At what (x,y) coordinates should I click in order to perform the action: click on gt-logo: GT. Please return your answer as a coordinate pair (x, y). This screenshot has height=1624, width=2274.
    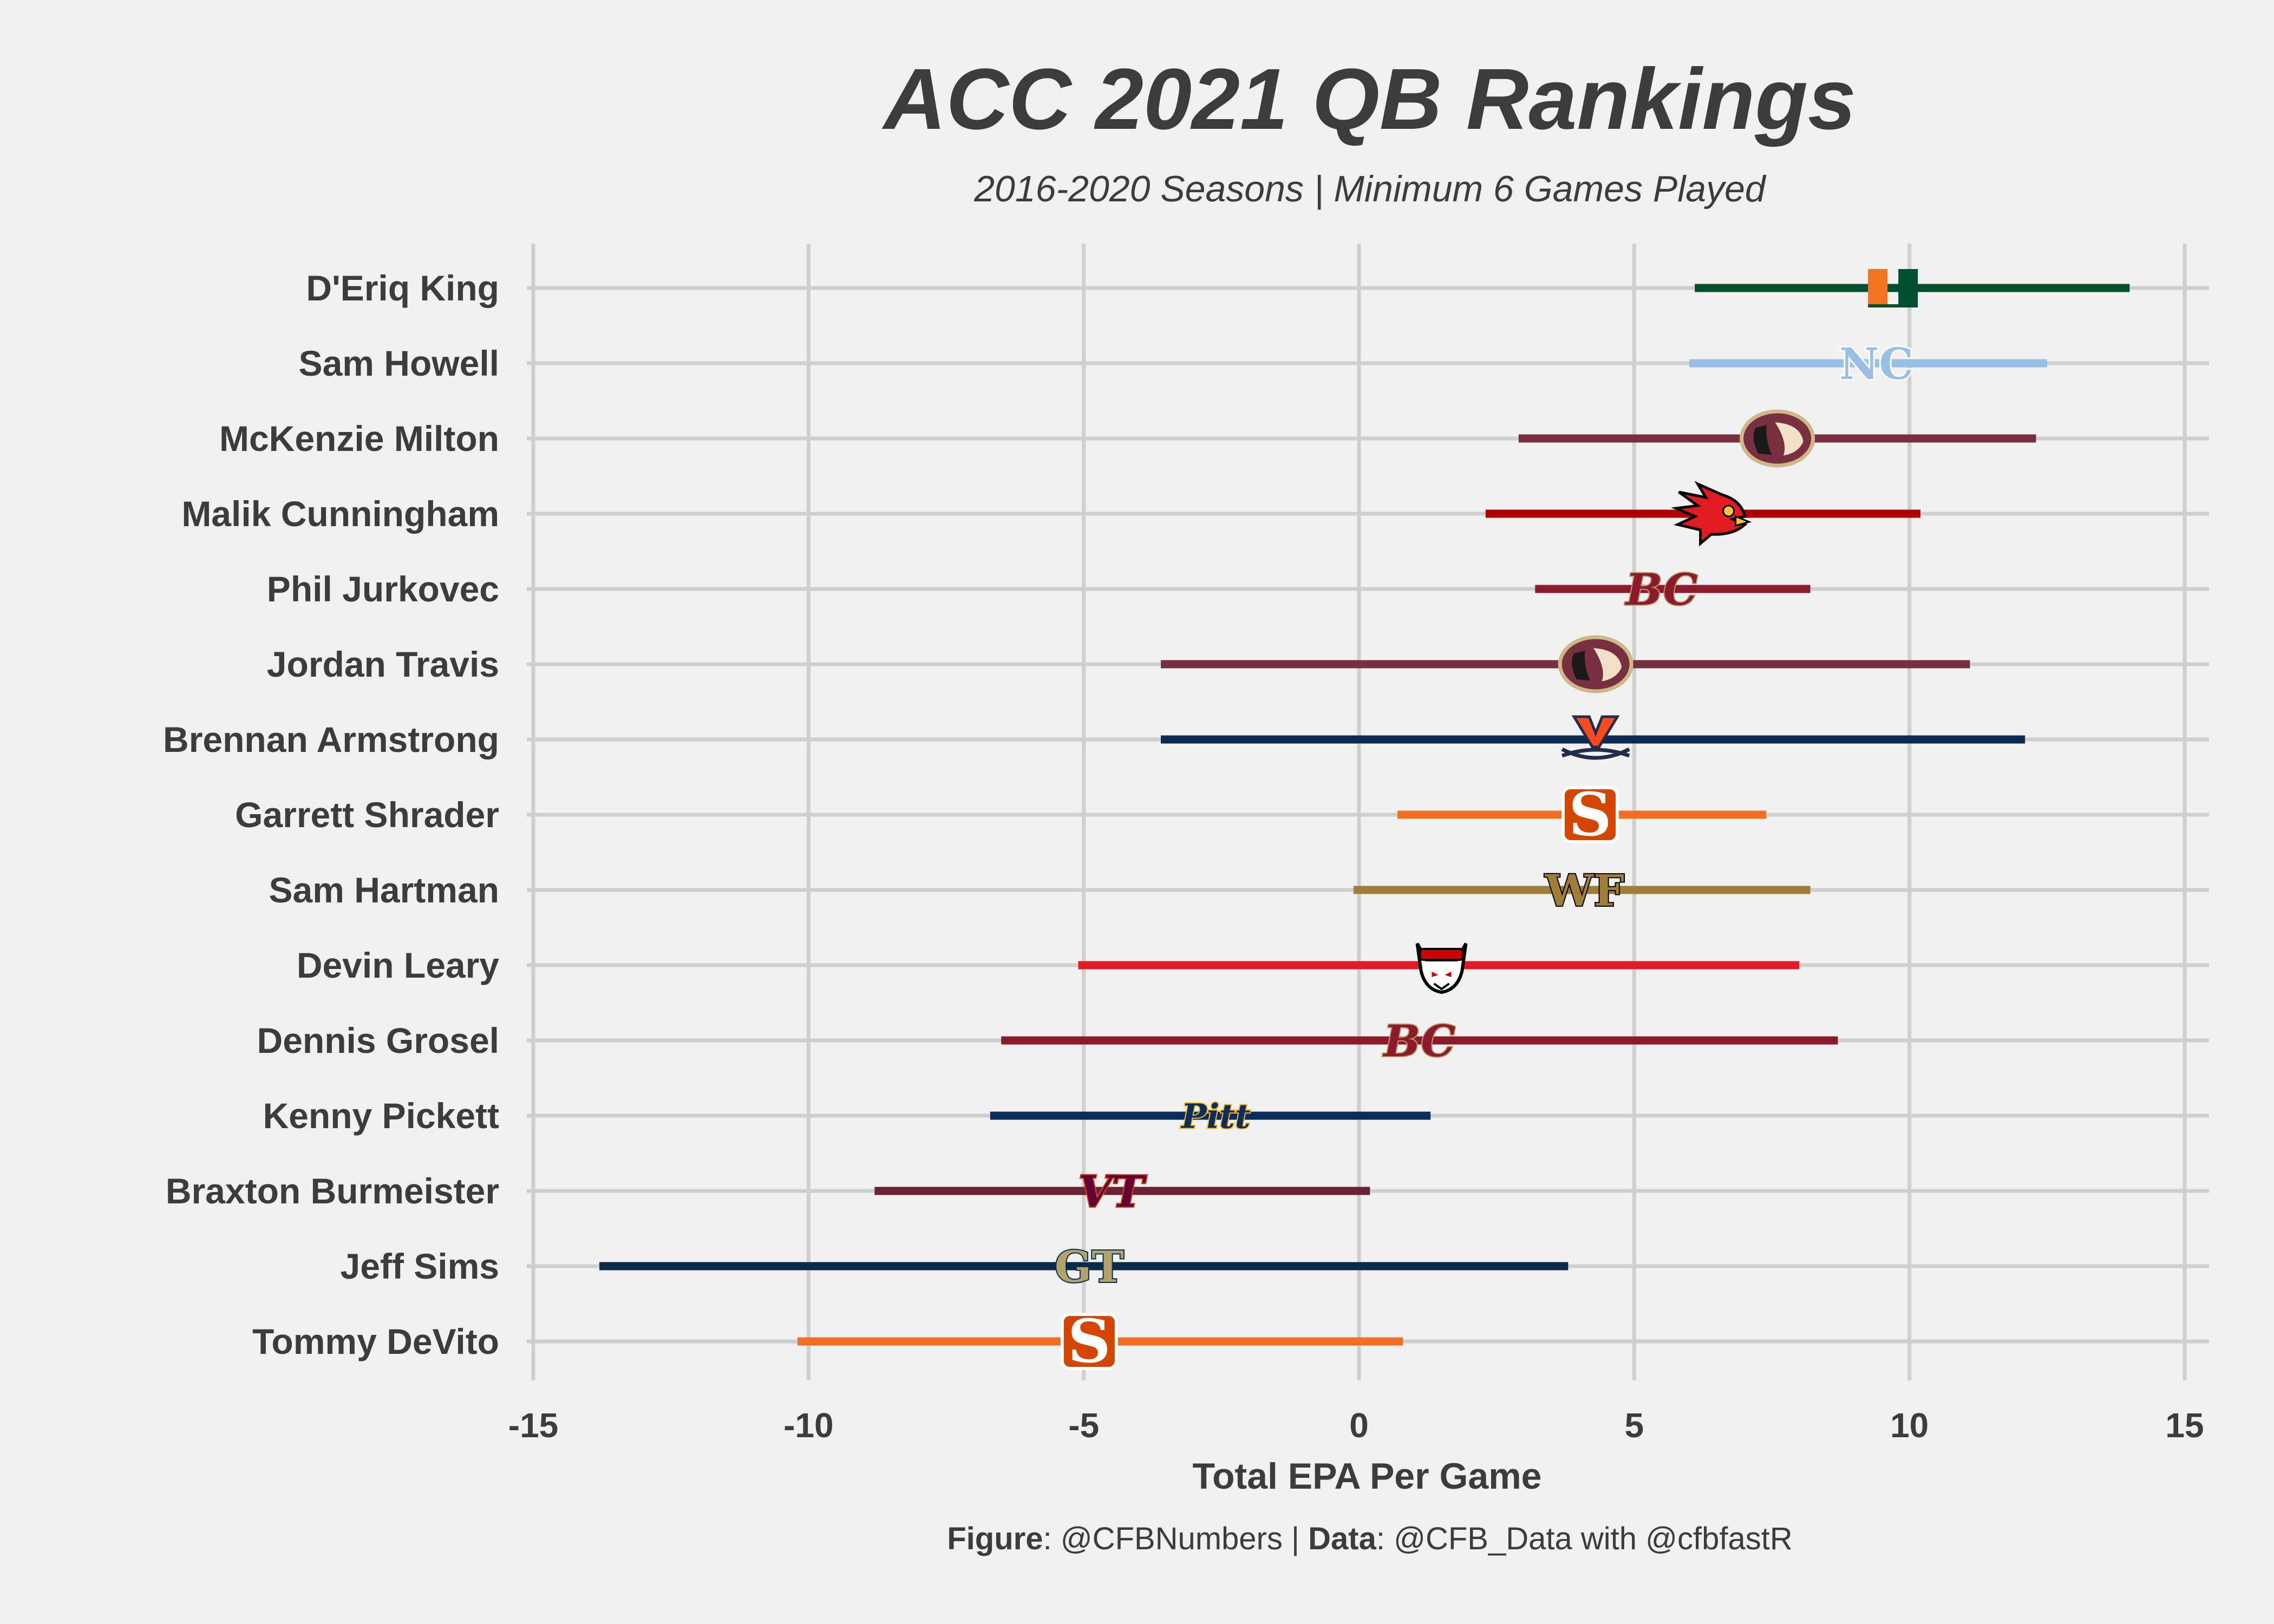
    Looking at the image, I should click on (1090, 1266).